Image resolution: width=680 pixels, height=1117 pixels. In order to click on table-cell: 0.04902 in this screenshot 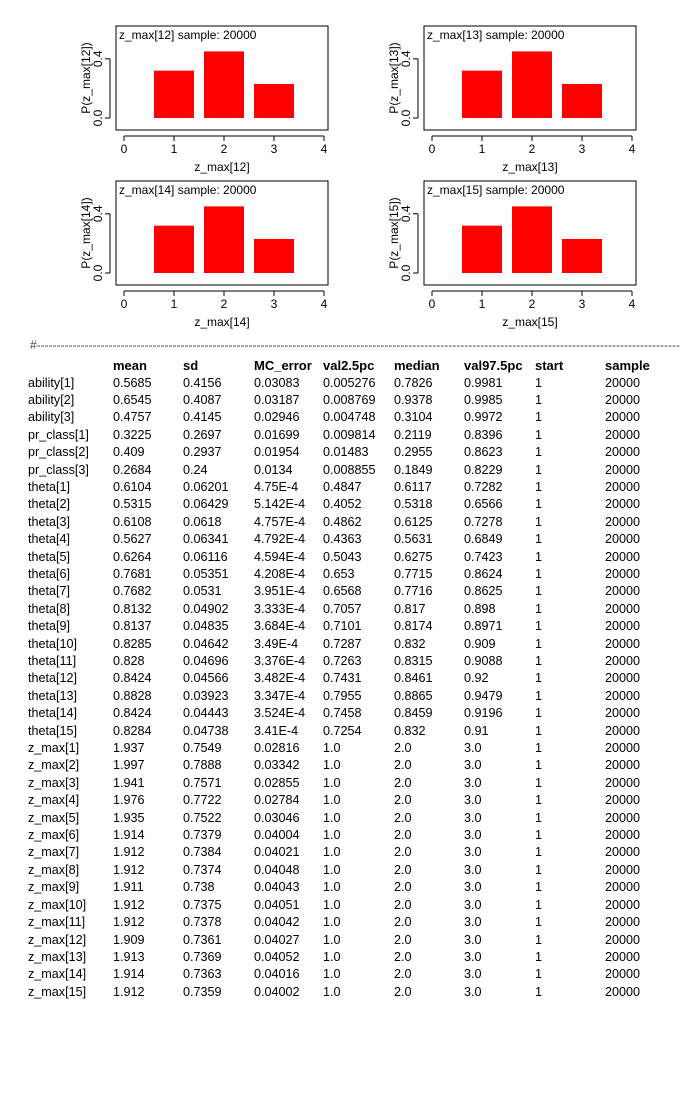, I will do `click(206, 608)`.